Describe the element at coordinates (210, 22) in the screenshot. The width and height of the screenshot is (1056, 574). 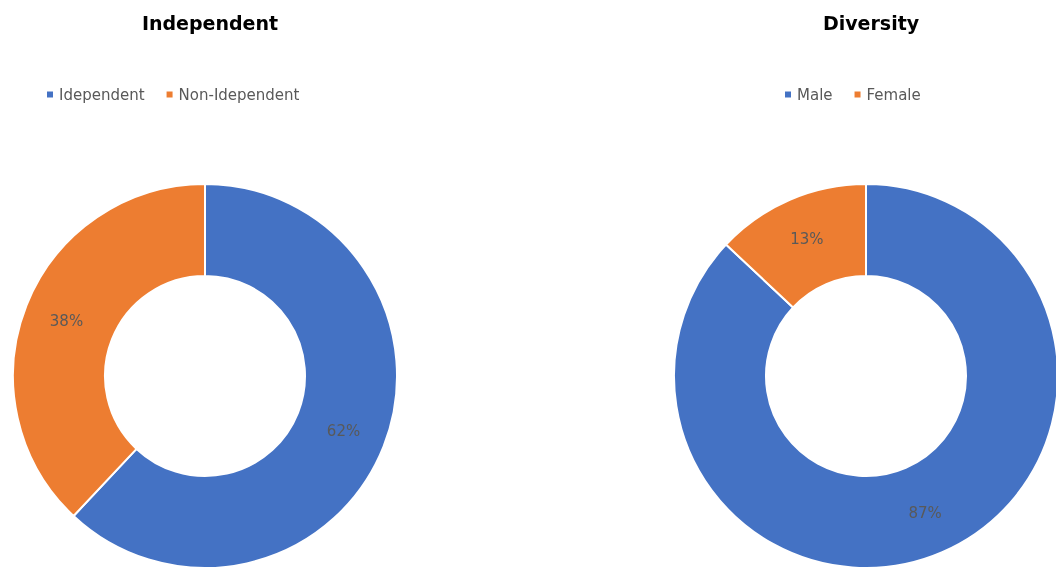
I see `chart-title: Independent` at that location.